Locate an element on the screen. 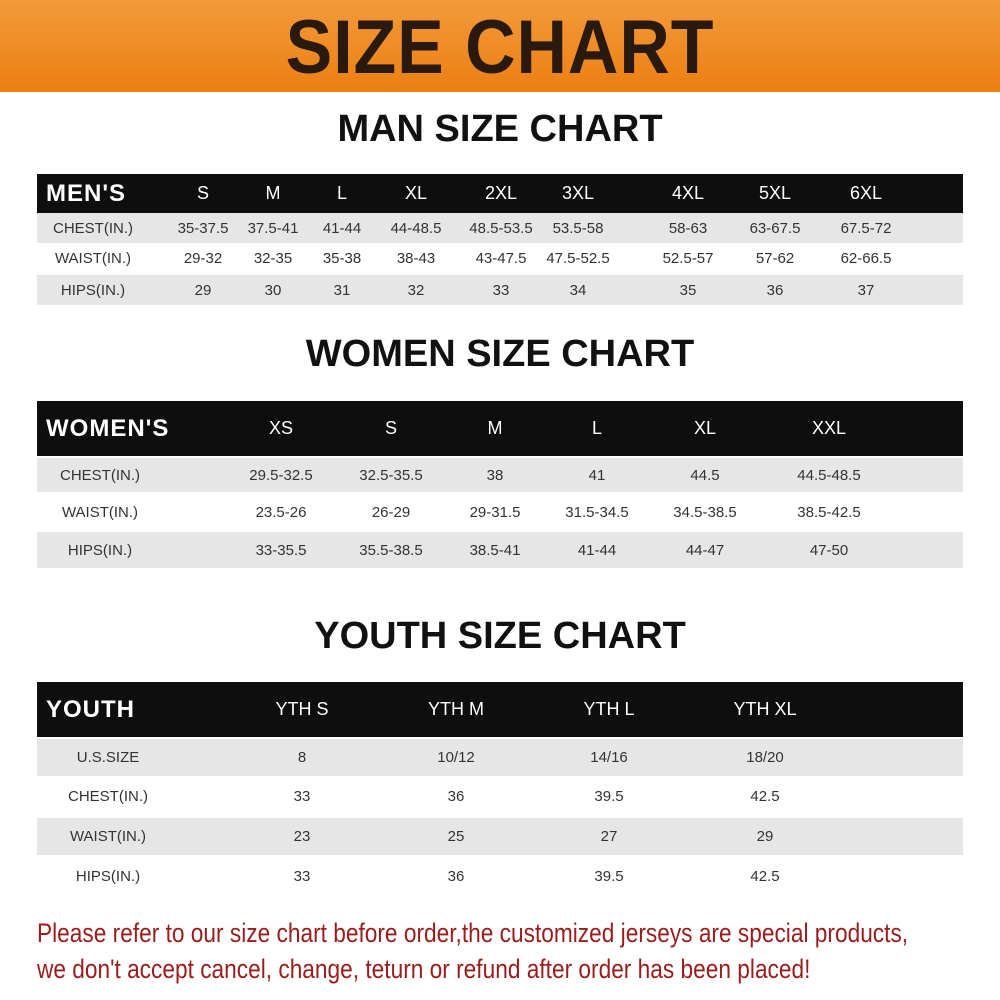 The image size is (1000, 1000). table-cell: 25 is located at coordinates (456, 836).